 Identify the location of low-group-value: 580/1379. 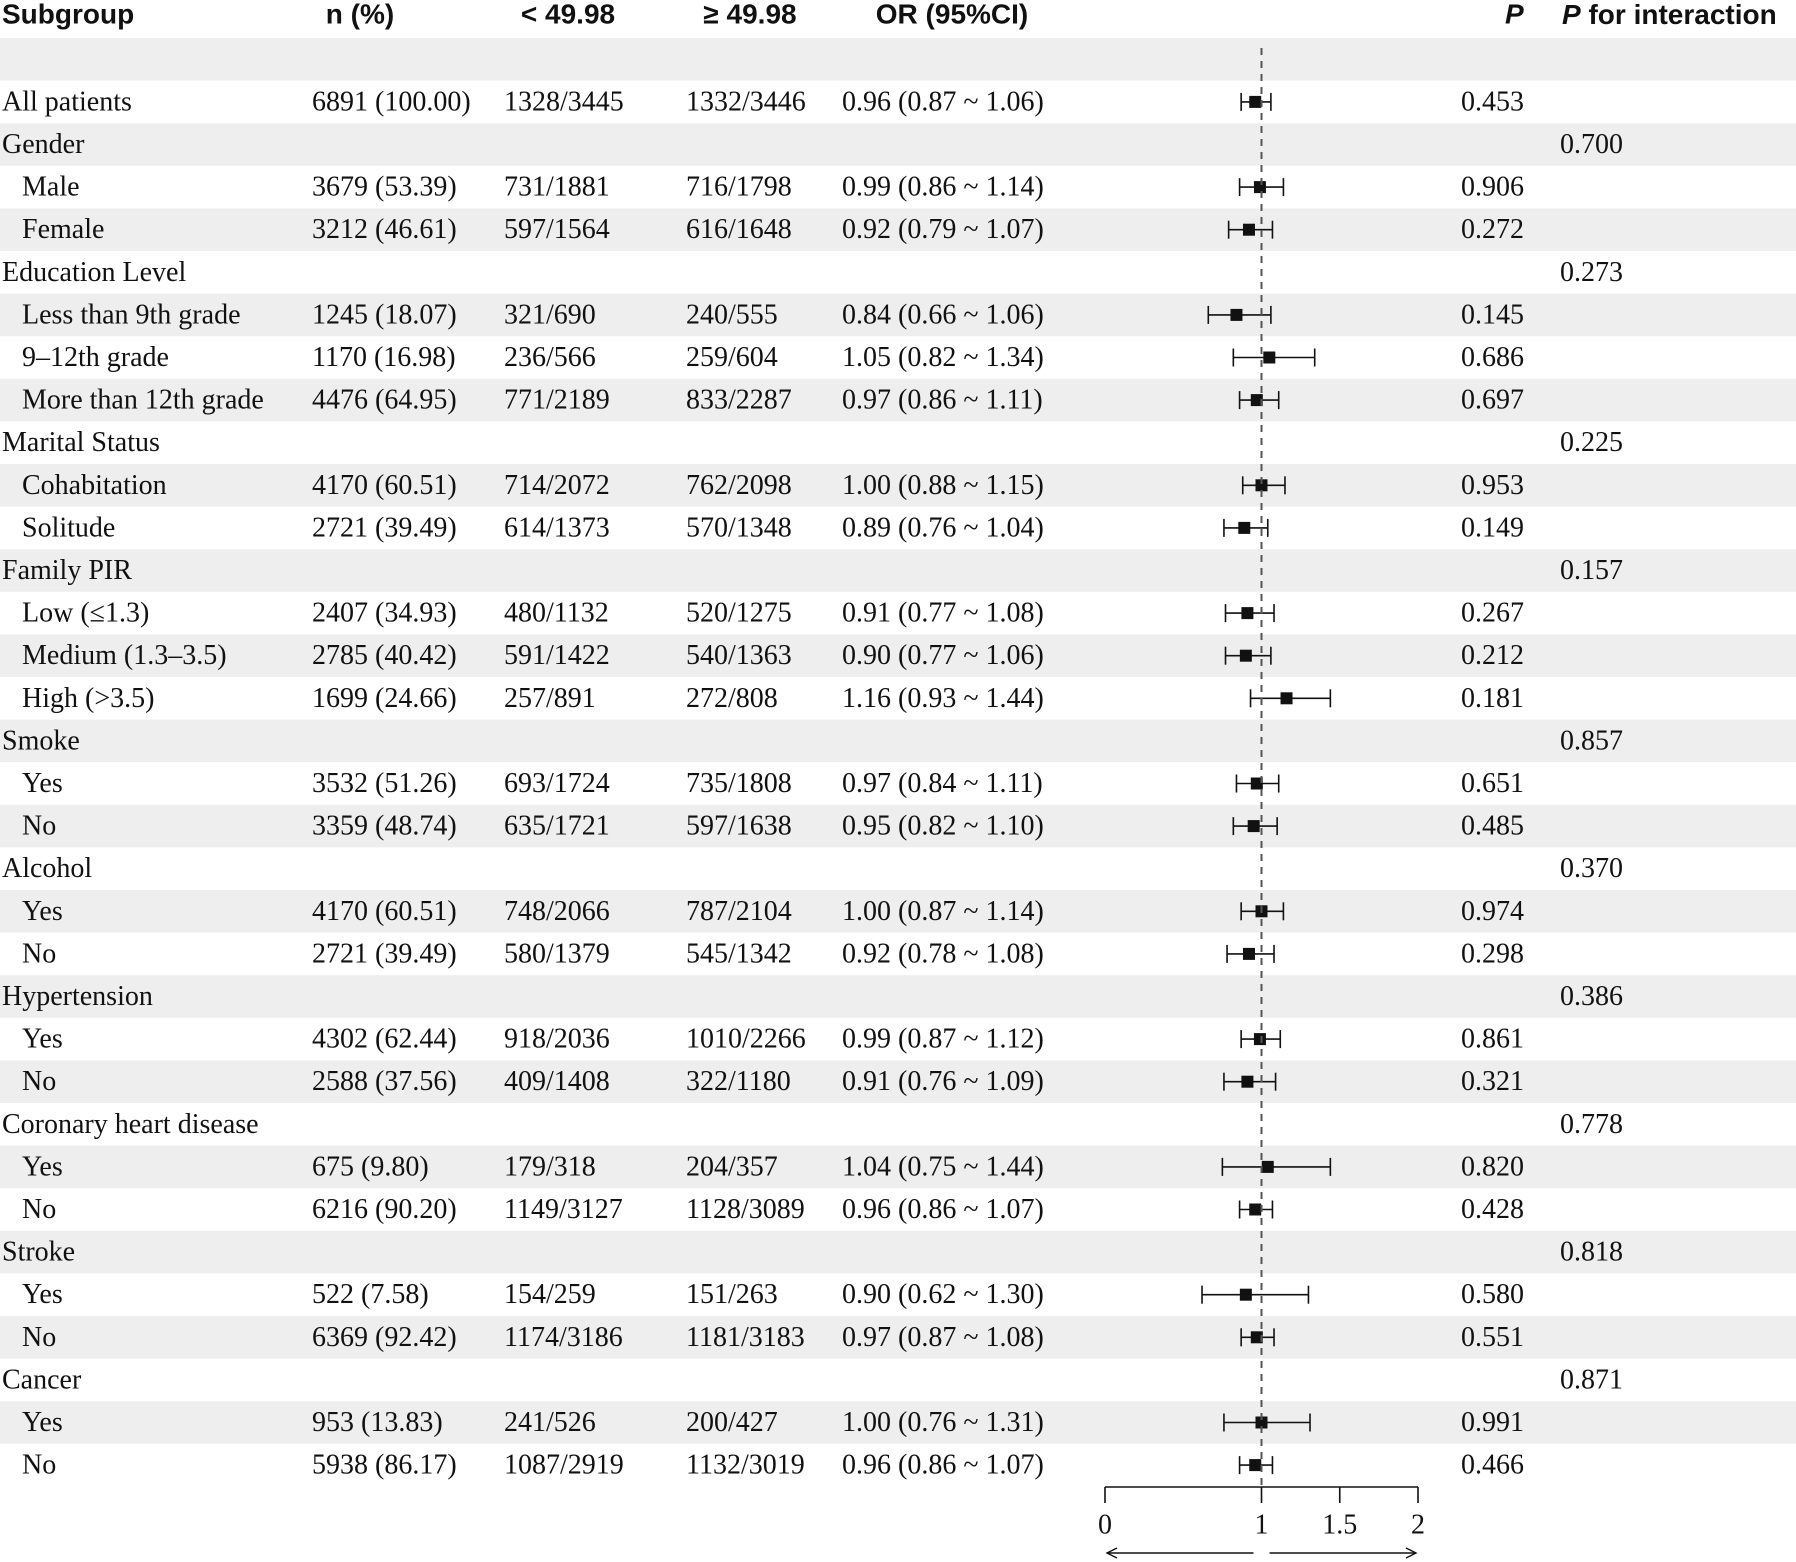
(557, 953).